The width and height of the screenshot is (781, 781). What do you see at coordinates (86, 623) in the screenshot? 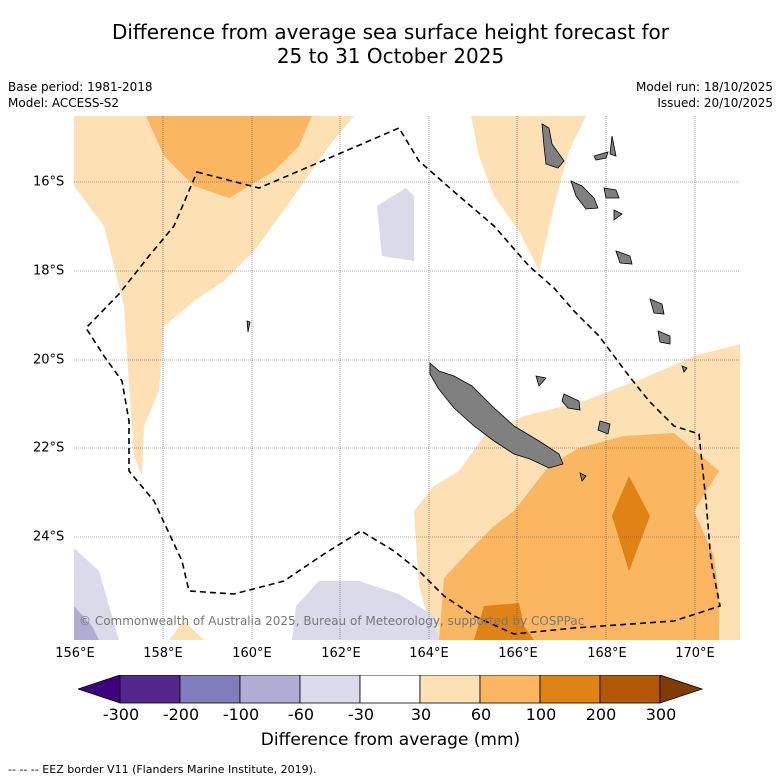
I see `anomaly-purple-southwest` at bounding box center [86, 623].